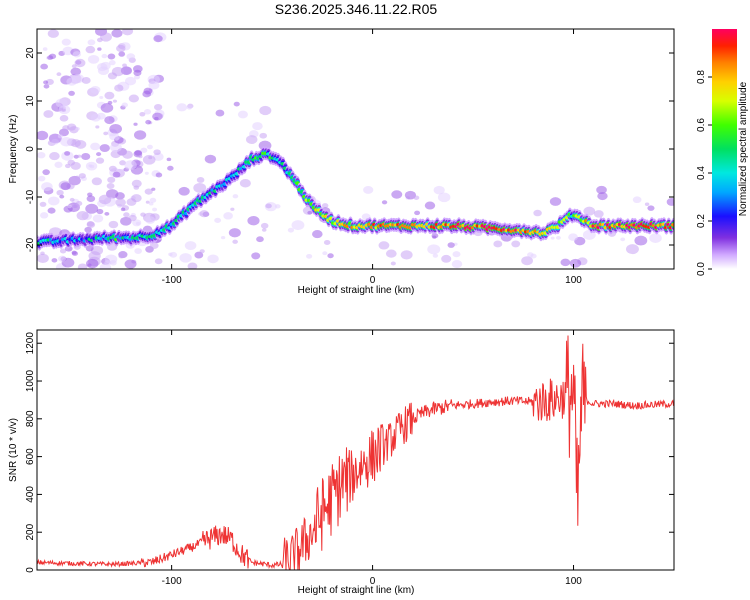 This screenshot has height=600, width=750. What do you see at coordinates (743, 148) in the screenshot?
I see `colorbar-label: Normalized spectral amplitude` at bounding box center [743, 148].